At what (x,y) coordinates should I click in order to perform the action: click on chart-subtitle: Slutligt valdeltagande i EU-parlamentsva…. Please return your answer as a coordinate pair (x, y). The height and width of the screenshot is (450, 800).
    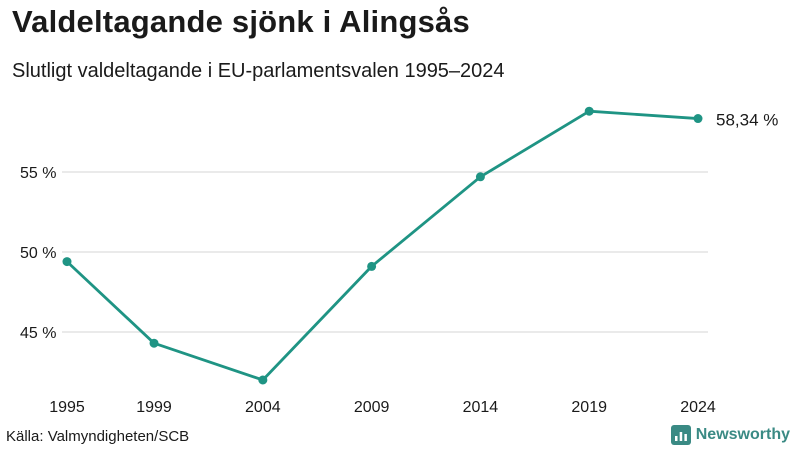
    Looking at the image, I should click on (258, 71).